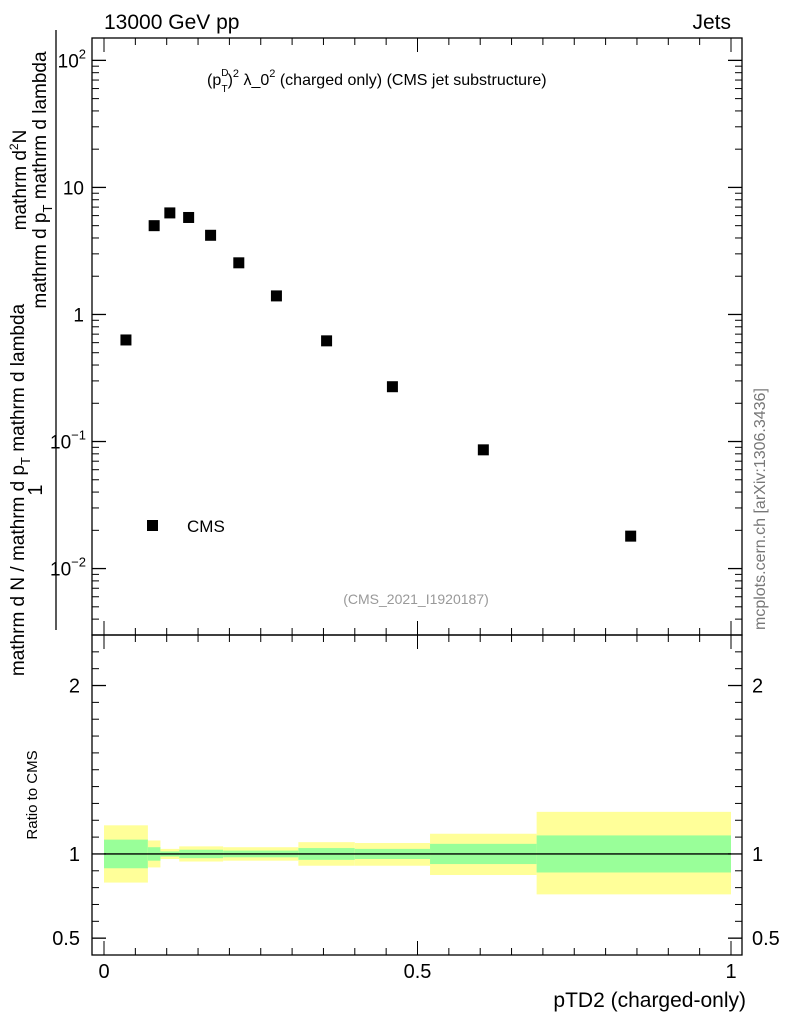 This screenshot has height=1024, width=786. What do you see at coordinates (78, 315) in the screenshot?
I see `main-y-tick-label: 1` at bounding box center [78, 315].